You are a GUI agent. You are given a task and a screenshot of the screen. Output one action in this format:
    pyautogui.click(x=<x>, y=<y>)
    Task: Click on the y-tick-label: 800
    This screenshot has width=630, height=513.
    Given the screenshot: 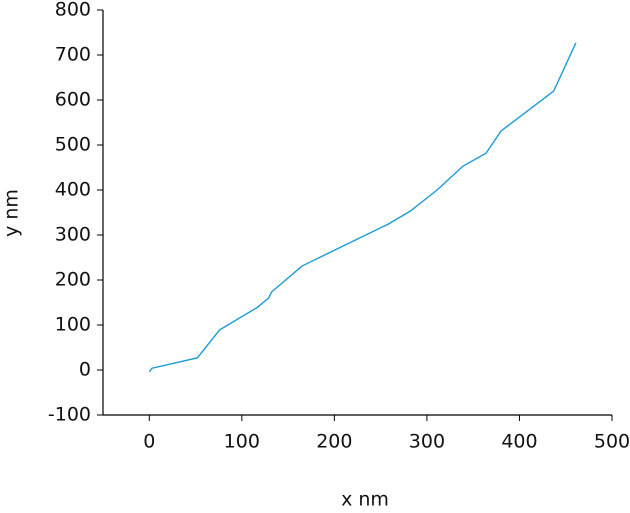 What is the action you would take?
    pyautogui.click(x=73, y=10)
    